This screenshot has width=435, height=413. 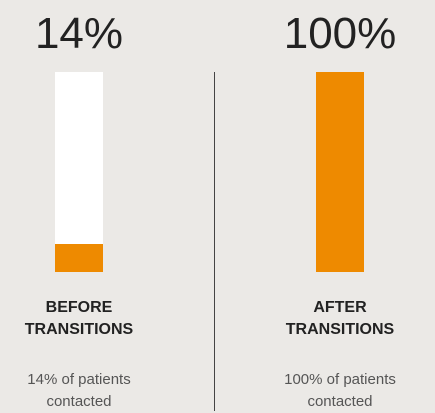 What do you see at coordinates (79, 390) in the screenshot?
I see `description: 14% of patients contacted` at bounding box center [79, 390].